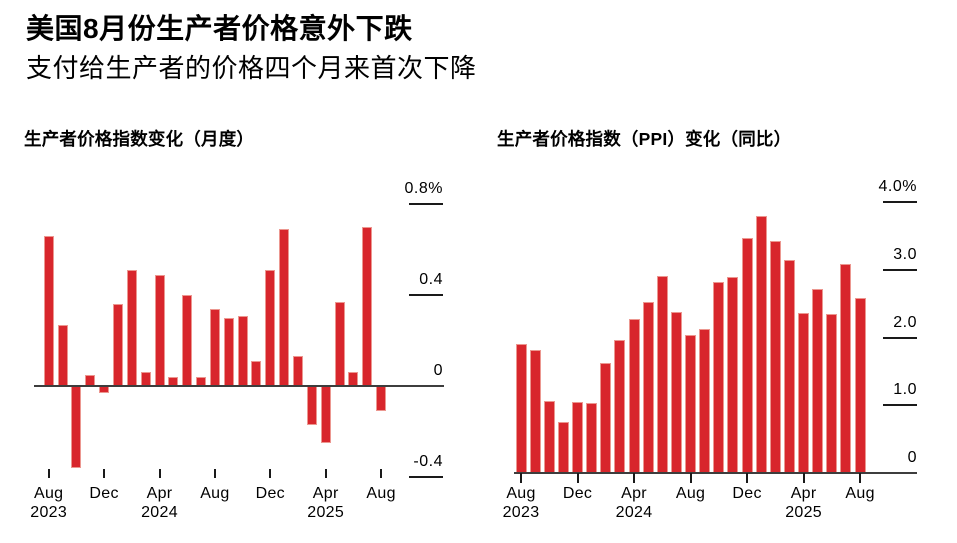  What do you see at coordinates (251, 68) in the screenshot?
I see `page-subtitle: 支付给生产者的价格四个月来首次下降` at bounding box center [251, 68].